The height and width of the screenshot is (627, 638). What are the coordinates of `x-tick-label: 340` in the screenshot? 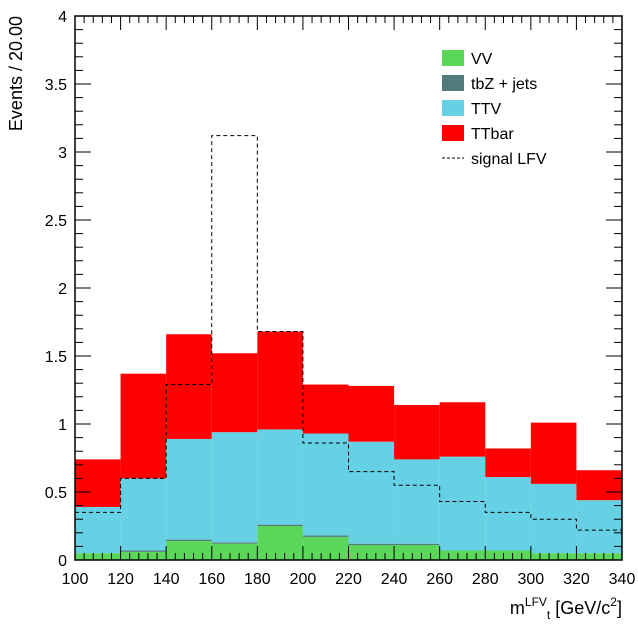 It's located at (622, 579).